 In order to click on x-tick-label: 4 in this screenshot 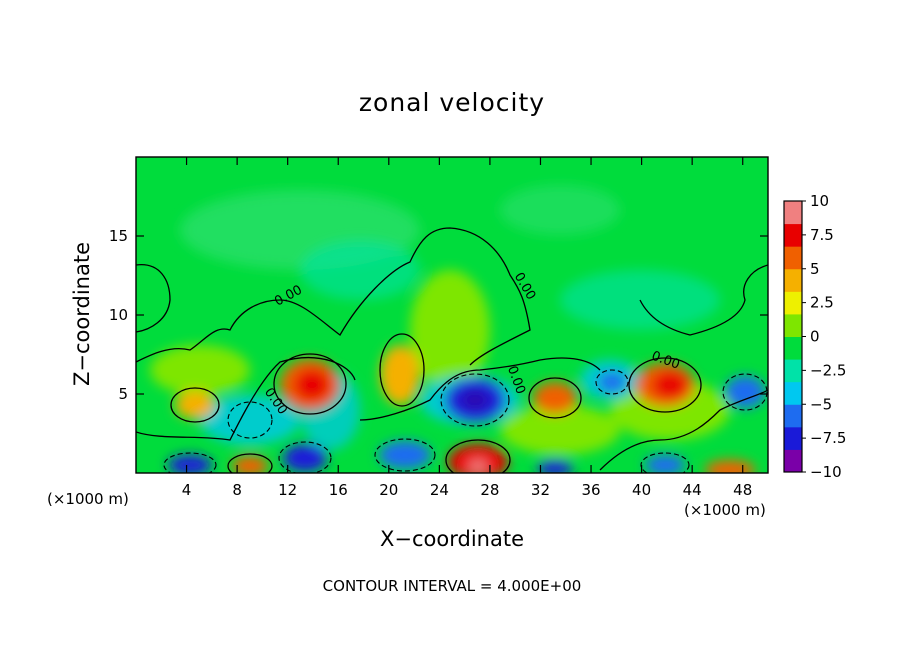, I will do `click(187, 490)`.